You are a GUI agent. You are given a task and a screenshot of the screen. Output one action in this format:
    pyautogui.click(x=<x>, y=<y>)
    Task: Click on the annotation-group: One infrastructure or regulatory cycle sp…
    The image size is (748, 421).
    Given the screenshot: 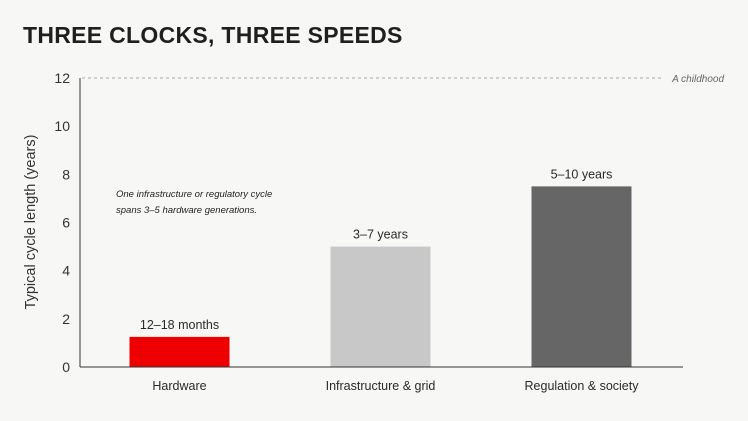 What is the action you would take?
    pyautogui.click(x=194, y=202)
    